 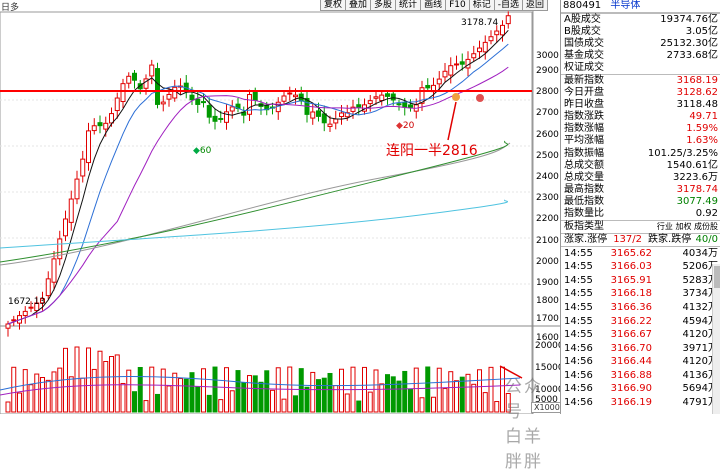 What do you see at coordinates (333, 5) in the screenshot?
I see `toolbar-button-0: 复权` at bounding box center [333, 5].